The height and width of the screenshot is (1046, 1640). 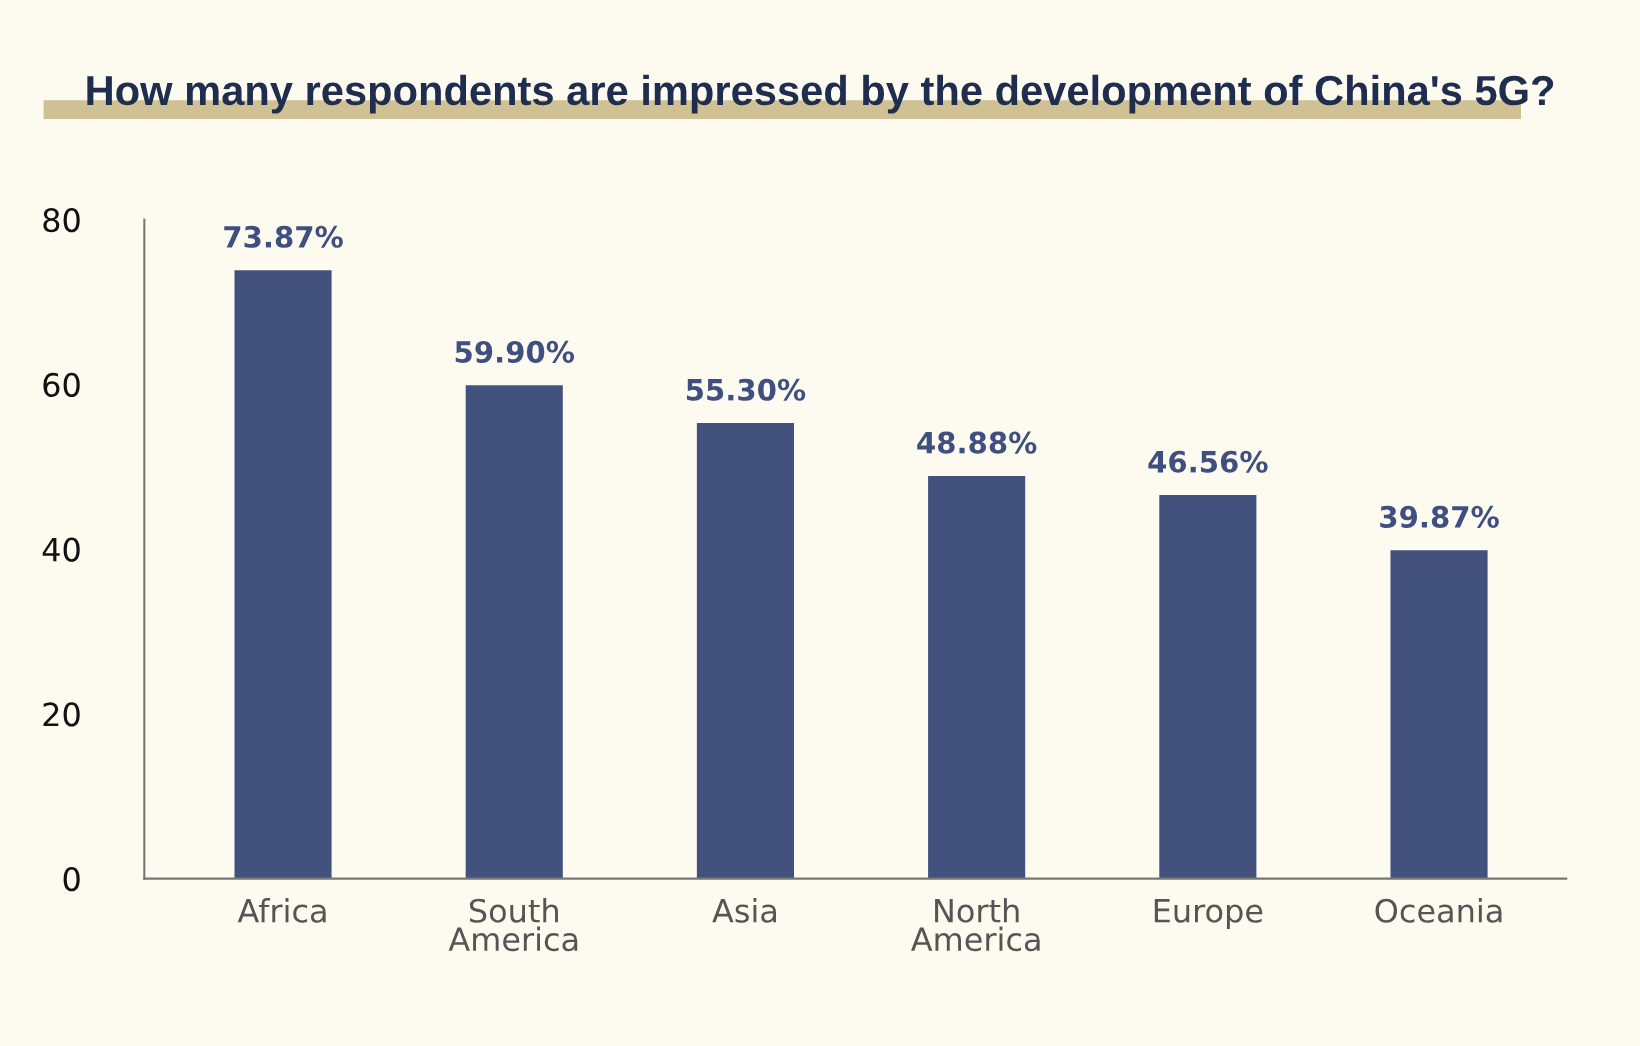 I want to click on chart-title: How many respondents are impressed by the development of China's 5G?, so click(x=820, y=94).